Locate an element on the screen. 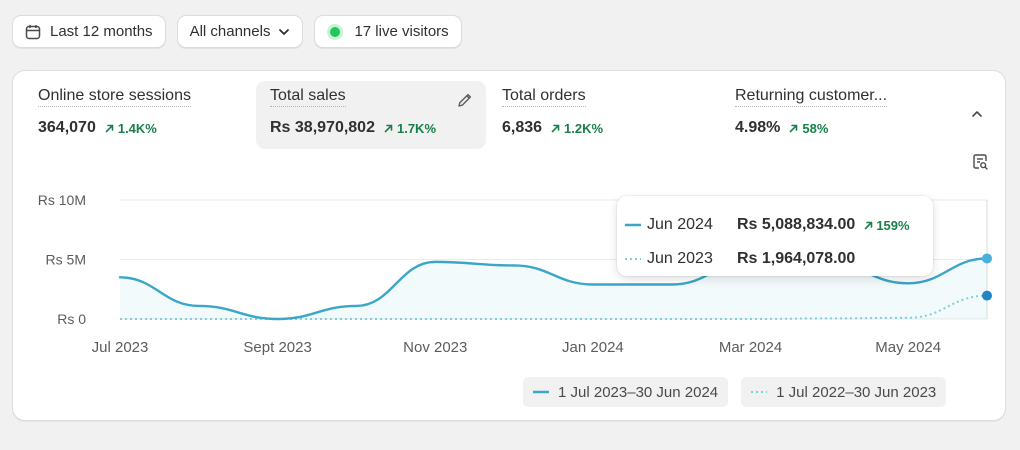  chevron-up-icon is located at coordinates (977, 116).